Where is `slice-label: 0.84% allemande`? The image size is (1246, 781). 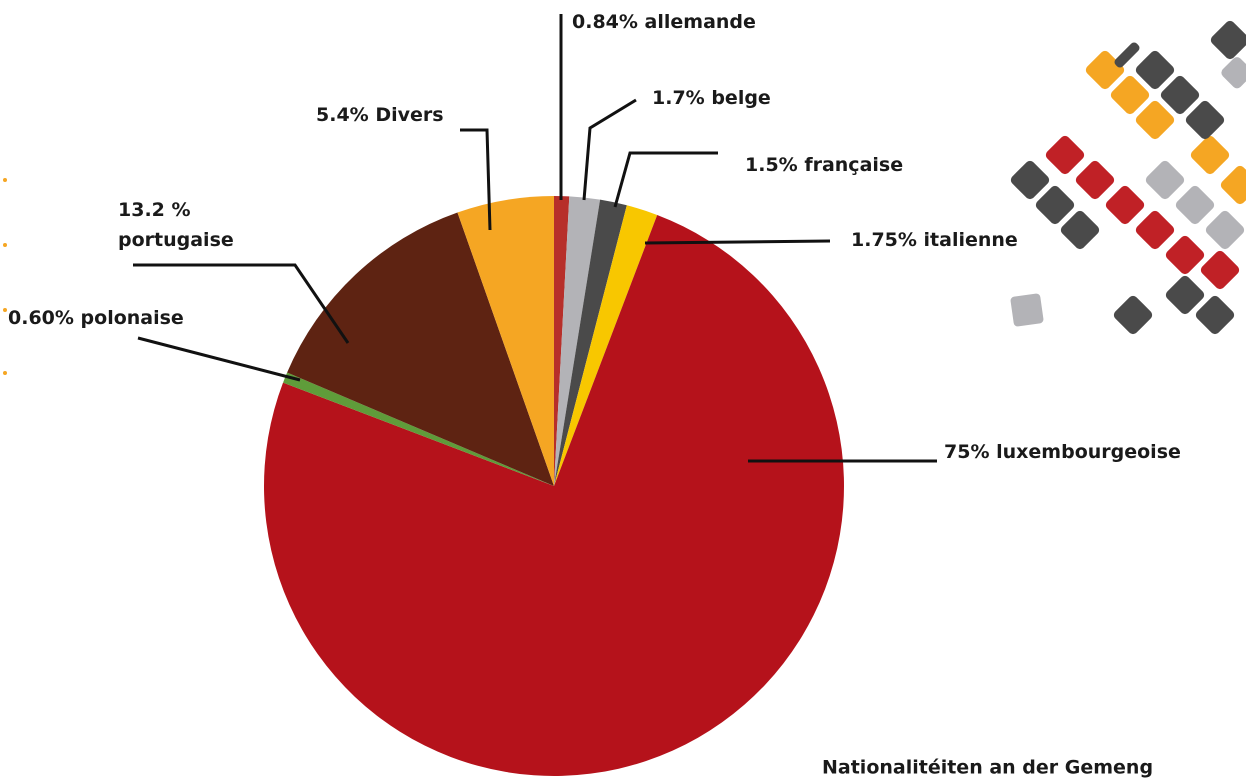 slice-label: 0.84% allemande is located at coordinates (664, 22).